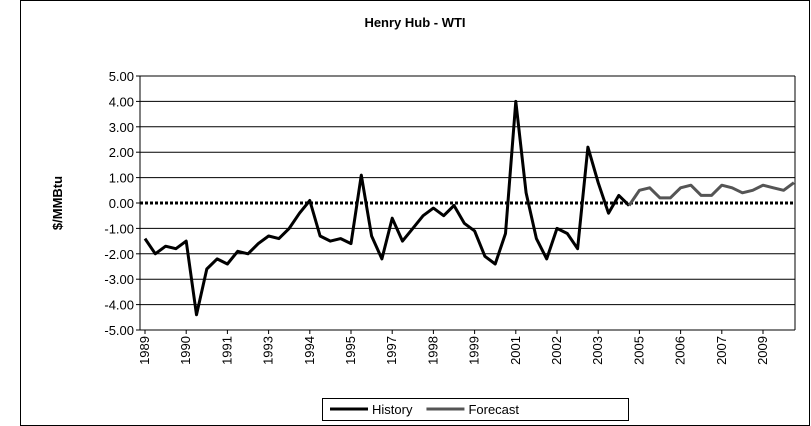 The image size is (811, 426). Describe the element at coordinates (711, 194) in the screenshot. I see `series-line` at that location.